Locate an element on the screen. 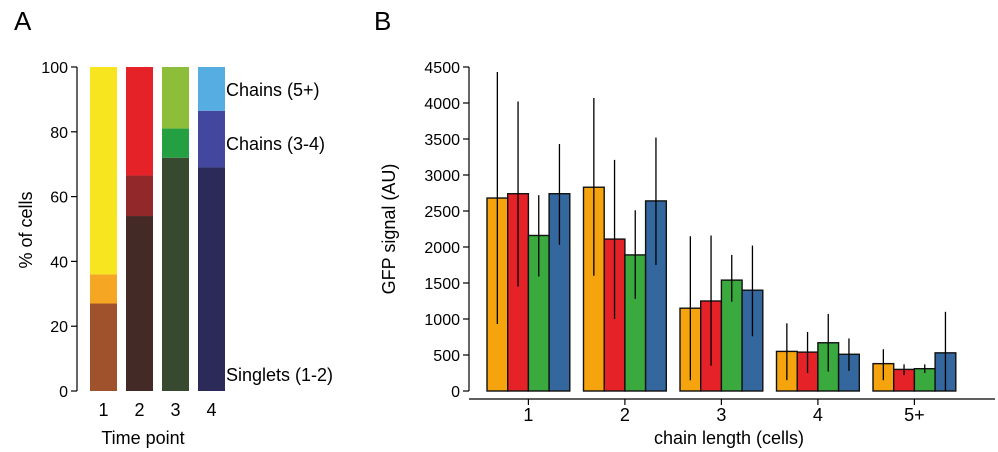 This screenshot has width=998, height=452. chart-a-x-label: Time point is located at coordinates (142, 438).